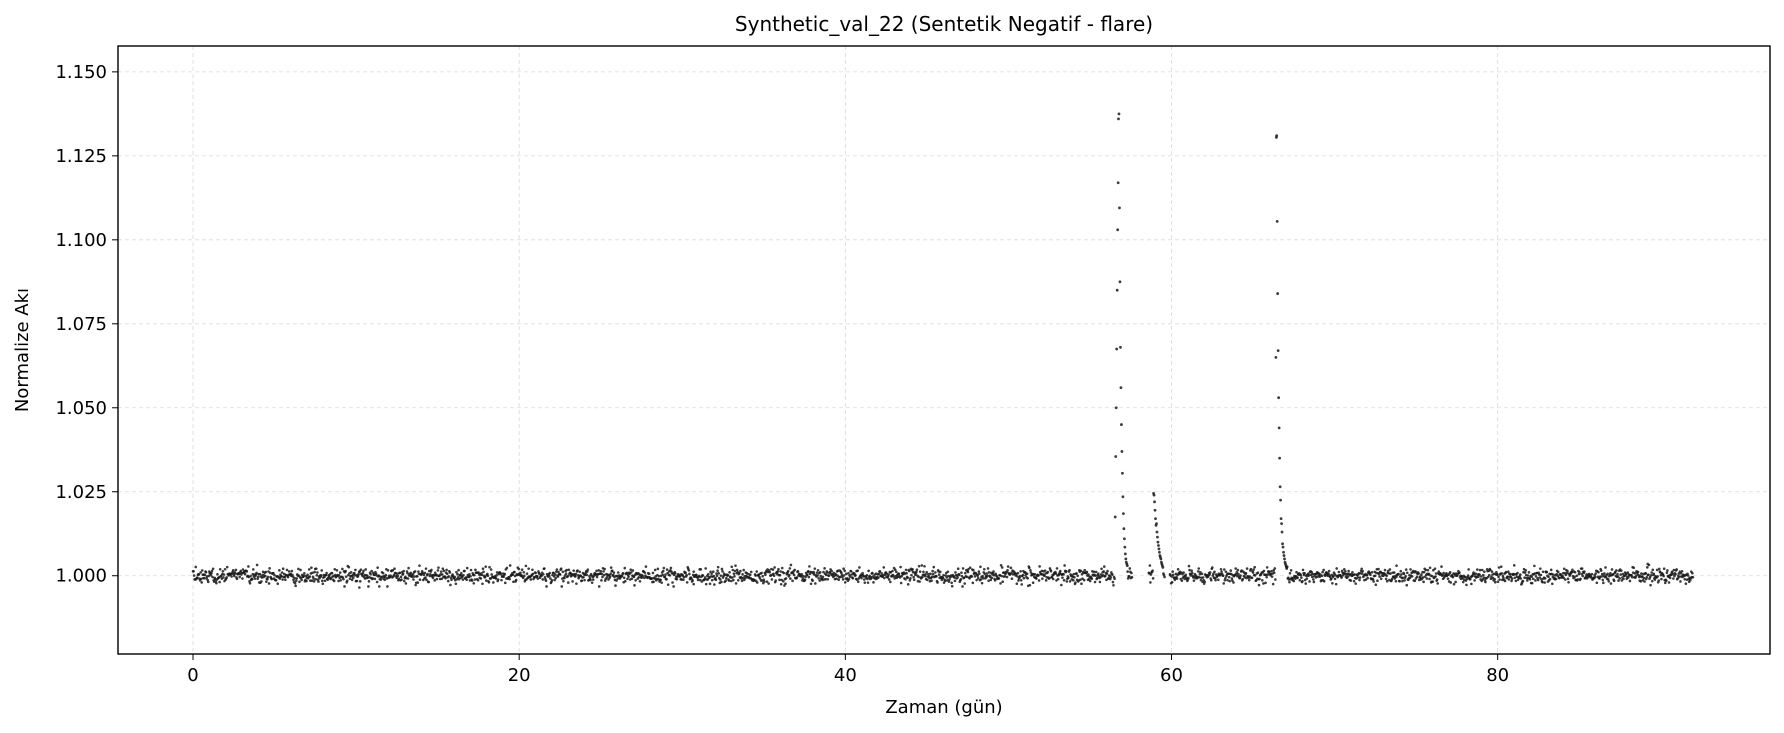 The width and height of the screenshot is (1784, 733). What do you see at coordinates (22, 350) in the screenshot?
I see `y-axis-title: Normalize Akı` at bounding box center [22, 350].